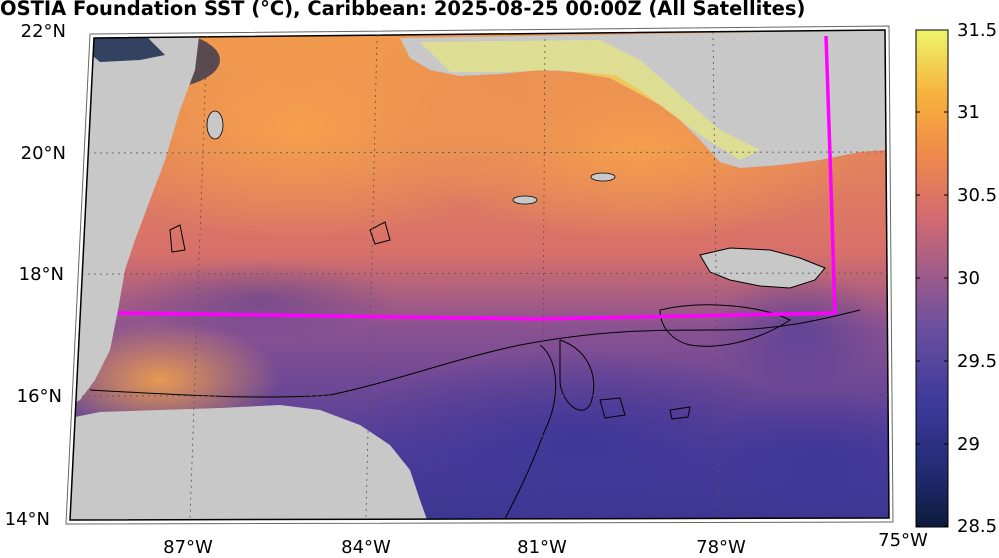  Describe the element at coordinates (968, 112) in the screenshot. I see `colorbar-tick-31: 31` at that location.